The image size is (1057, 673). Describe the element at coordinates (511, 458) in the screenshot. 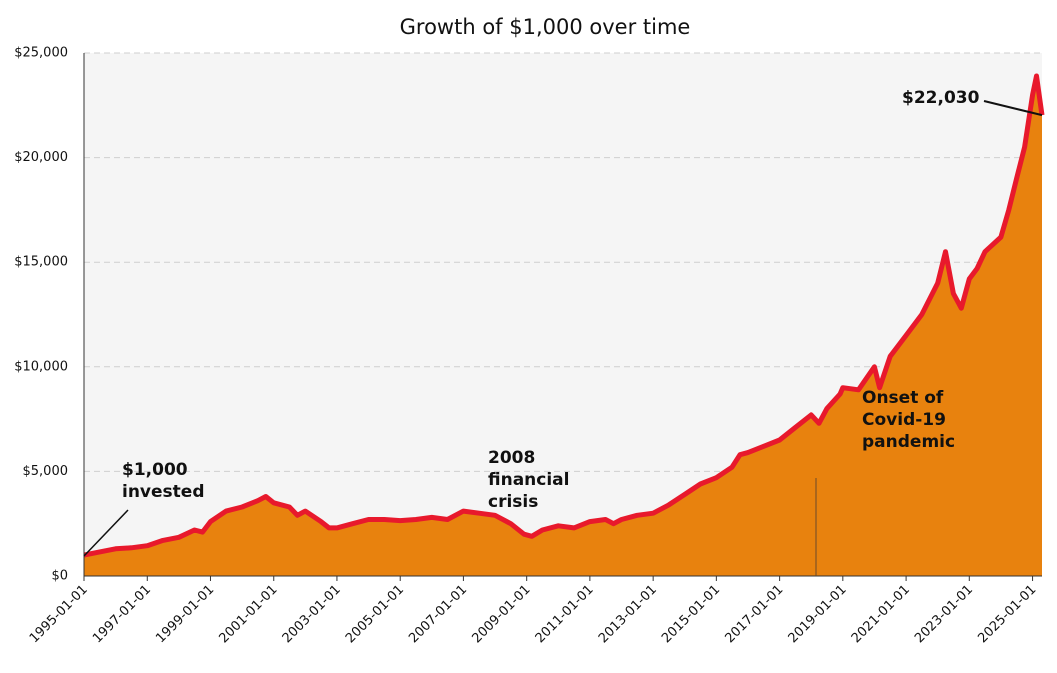

I see `annotation: 2008` at that location.